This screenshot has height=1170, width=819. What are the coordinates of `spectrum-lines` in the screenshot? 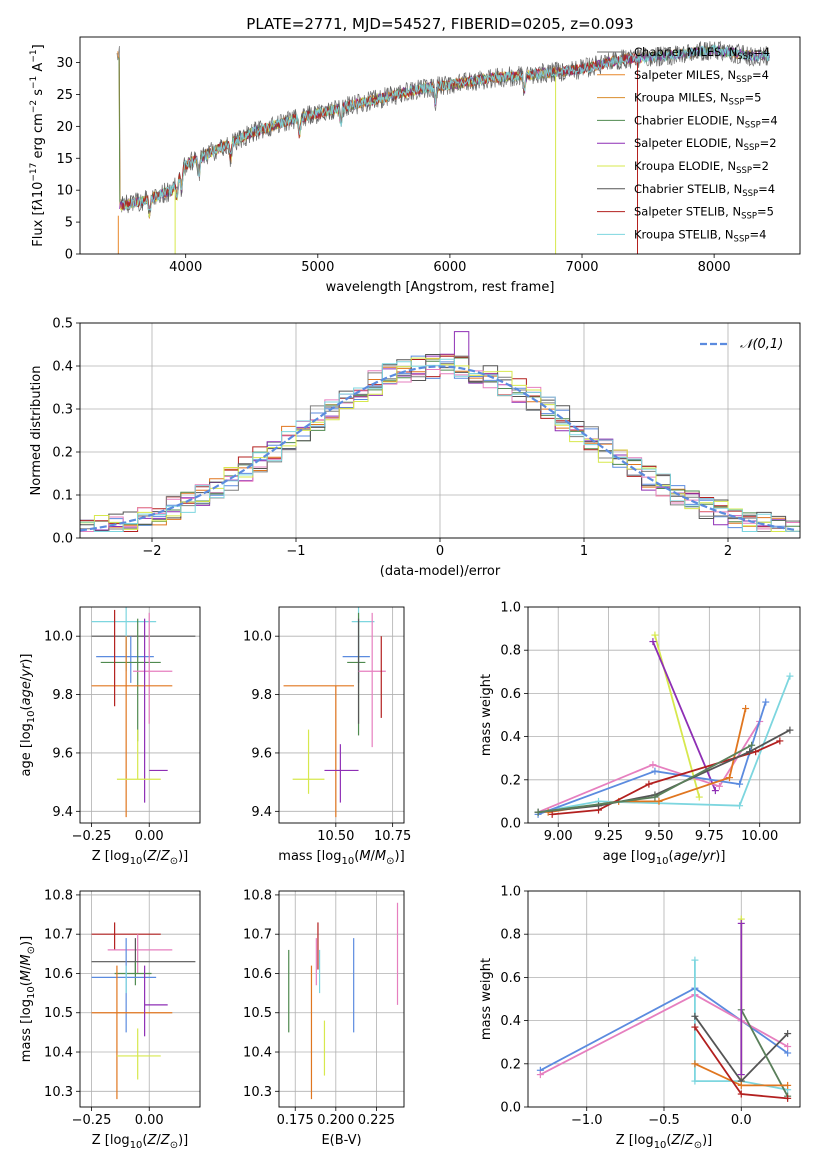 It's located at (443, 147).